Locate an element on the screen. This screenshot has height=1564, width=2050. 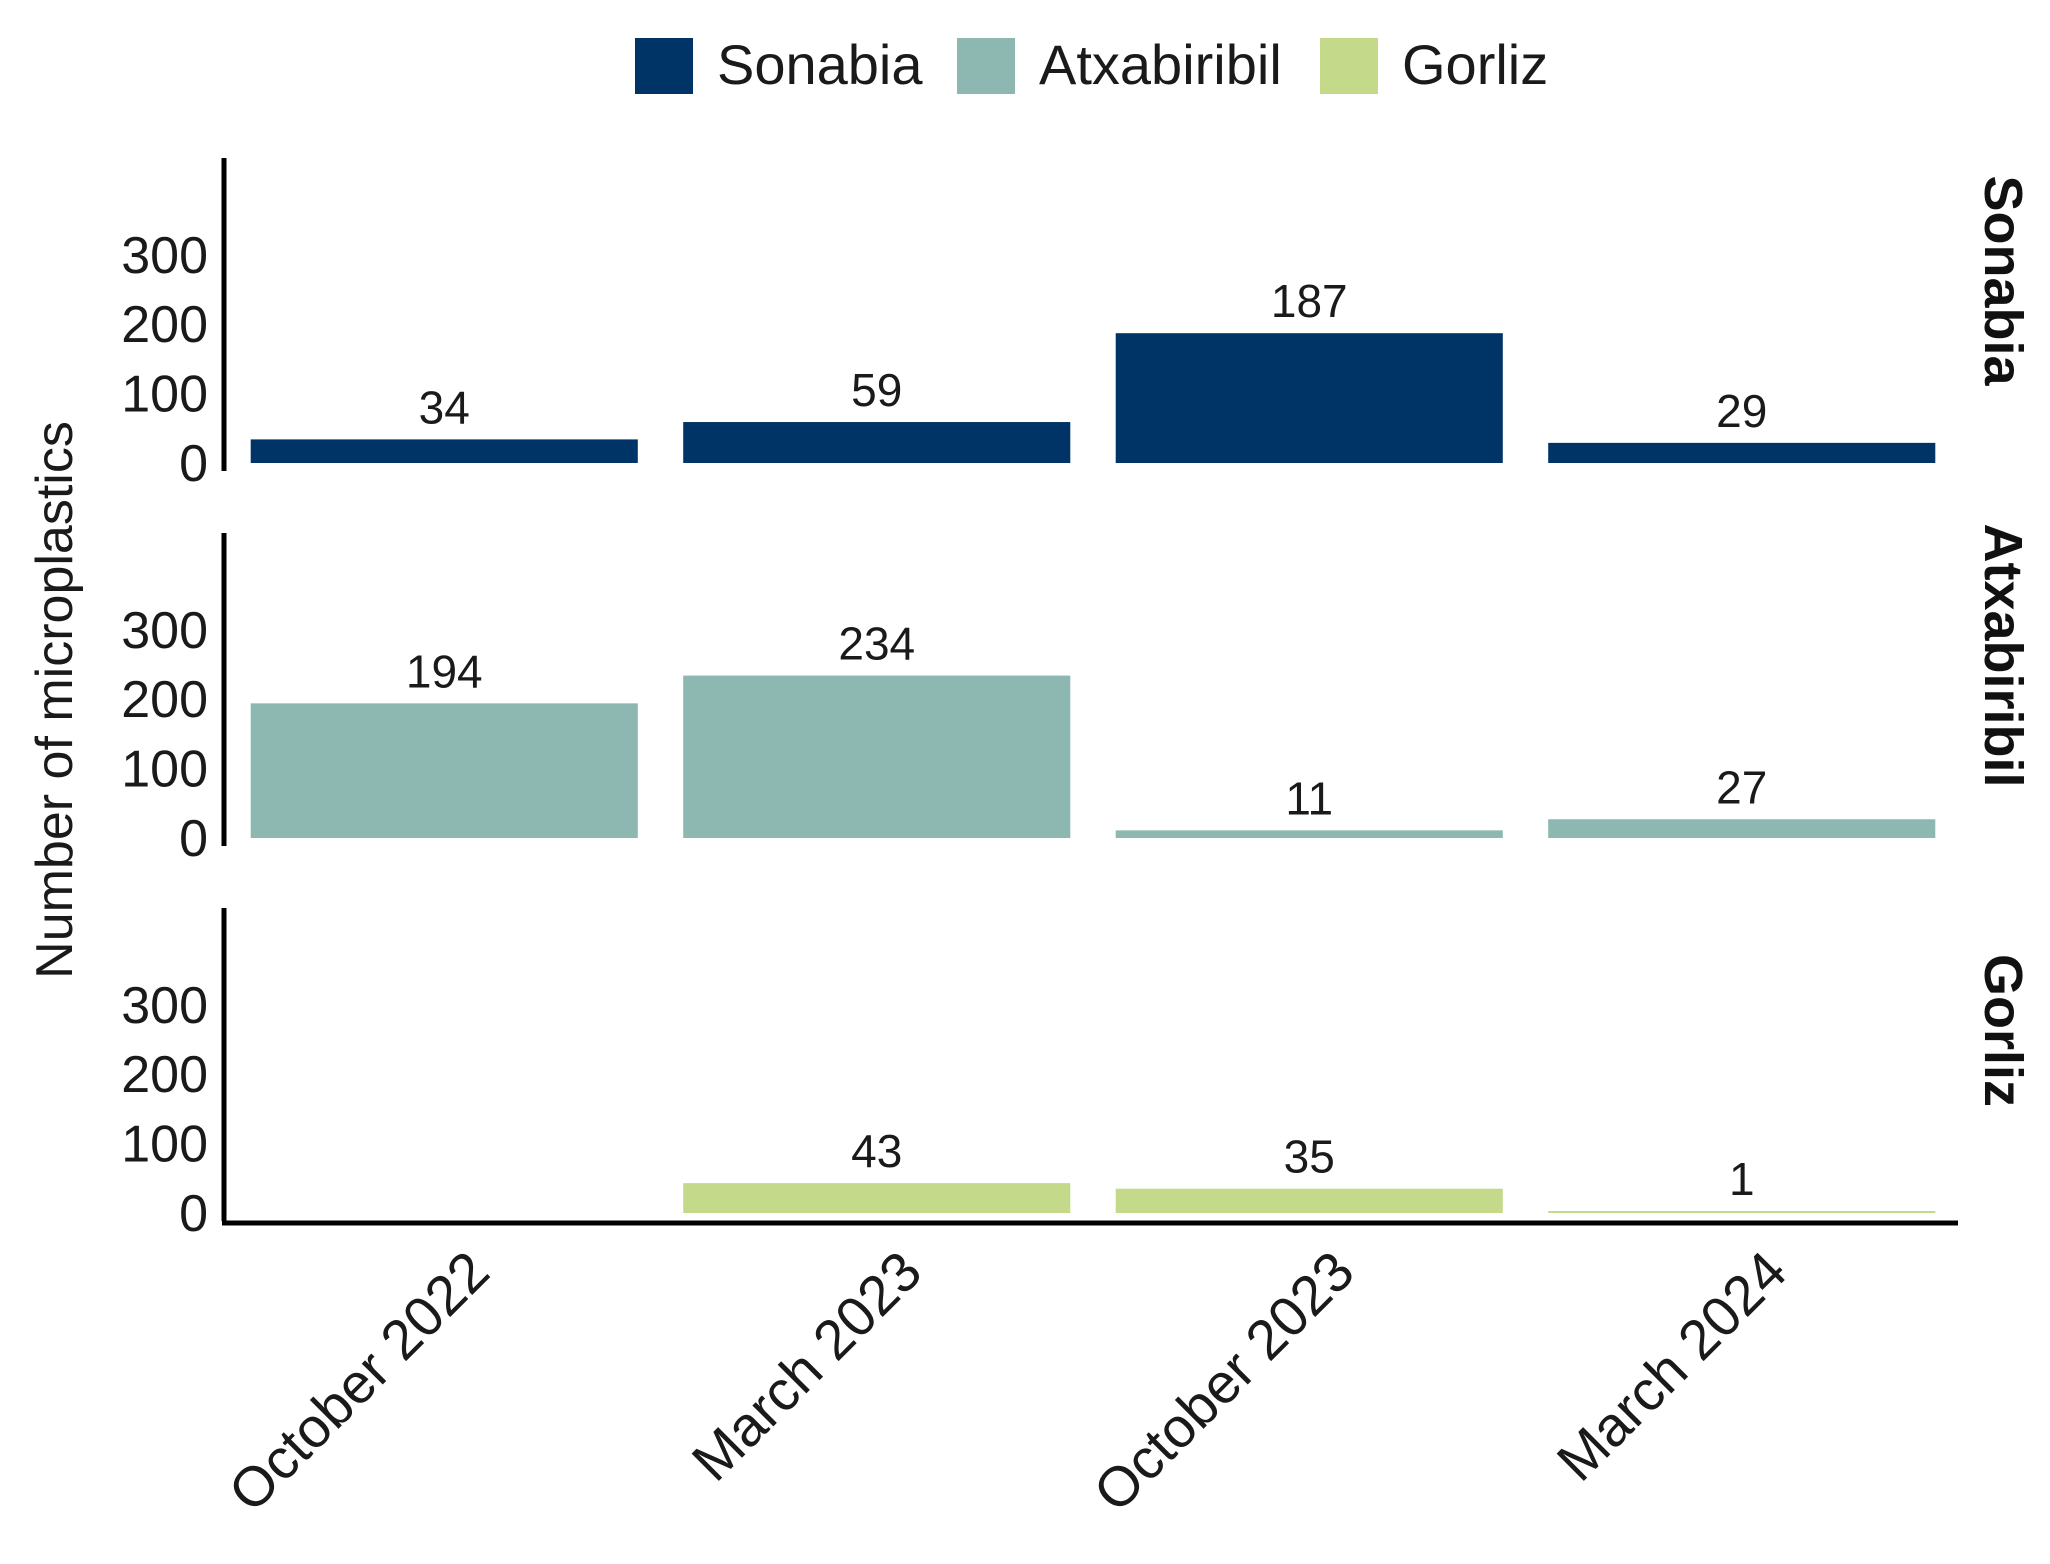
legend: Sonabia Atxabiribil Gorliz is located at coordinates (1091, 64).